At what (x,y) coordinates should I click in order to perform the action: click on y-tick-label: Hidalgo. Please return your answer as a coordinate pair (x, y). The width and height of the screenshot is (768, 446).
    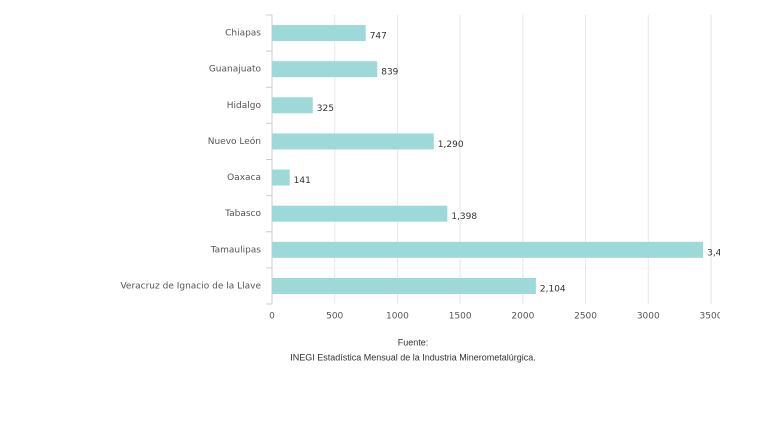
    Looking at the image, I should click on (244, 106).